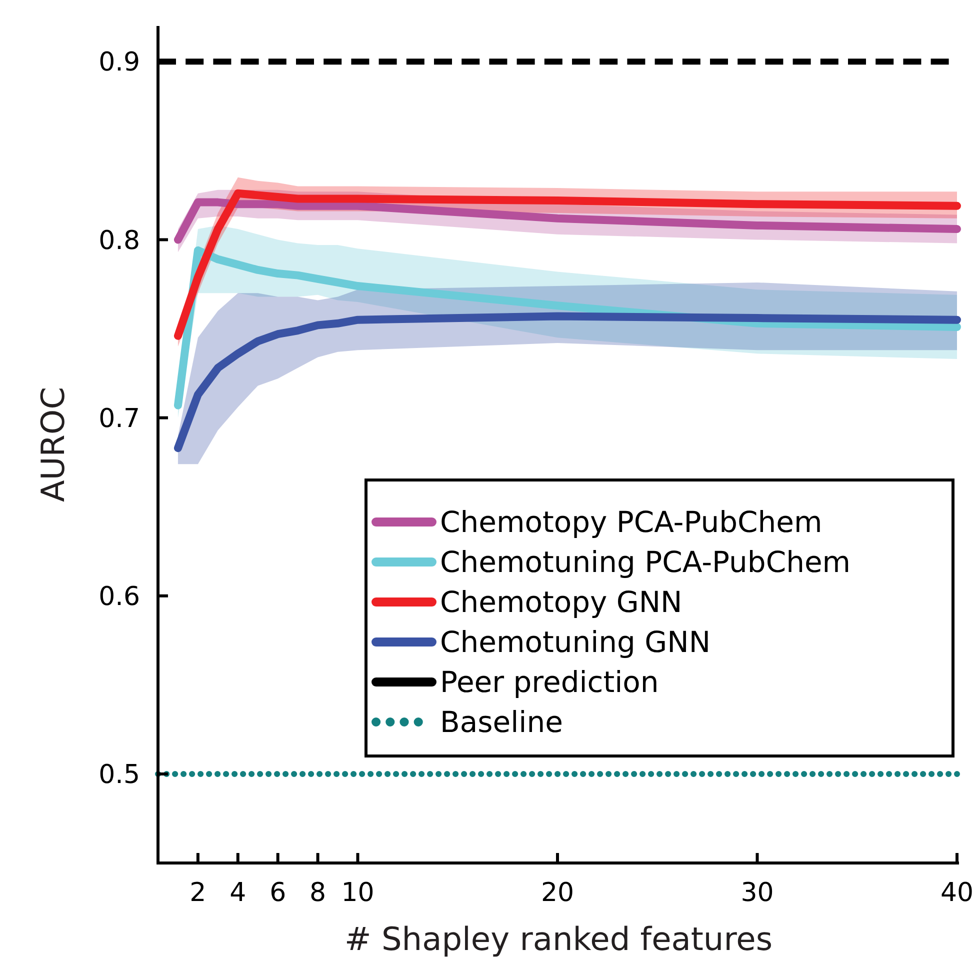 This screenshot has width=973, height=960. What do you see at coordinates (119, 241) in the screenshot?
I see `y-tick-label: 0.8` at bounding box center [119, 241].